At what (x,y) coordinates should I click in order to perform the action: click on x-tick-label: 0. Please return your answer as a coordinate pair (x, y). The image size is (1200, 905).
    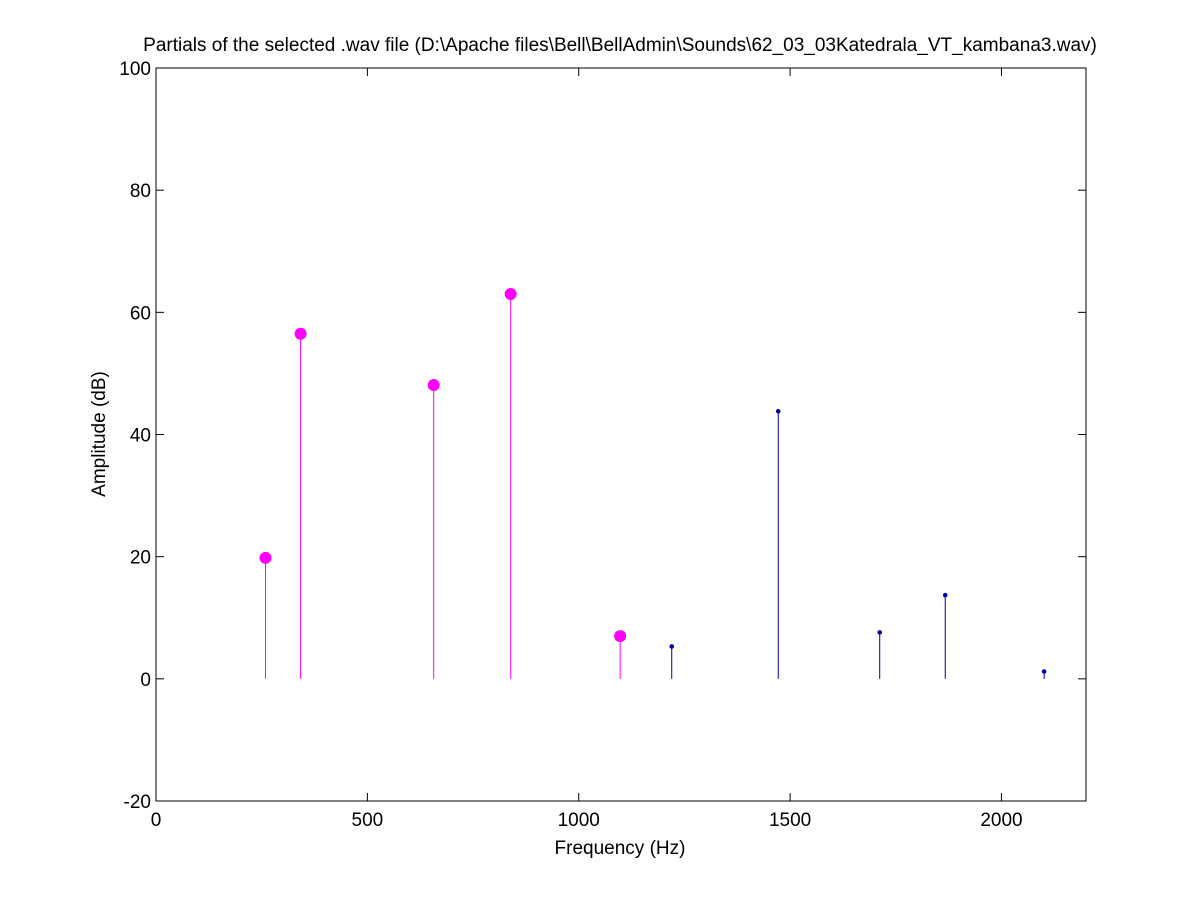
    Looking at the image, I should click on (156, 820).